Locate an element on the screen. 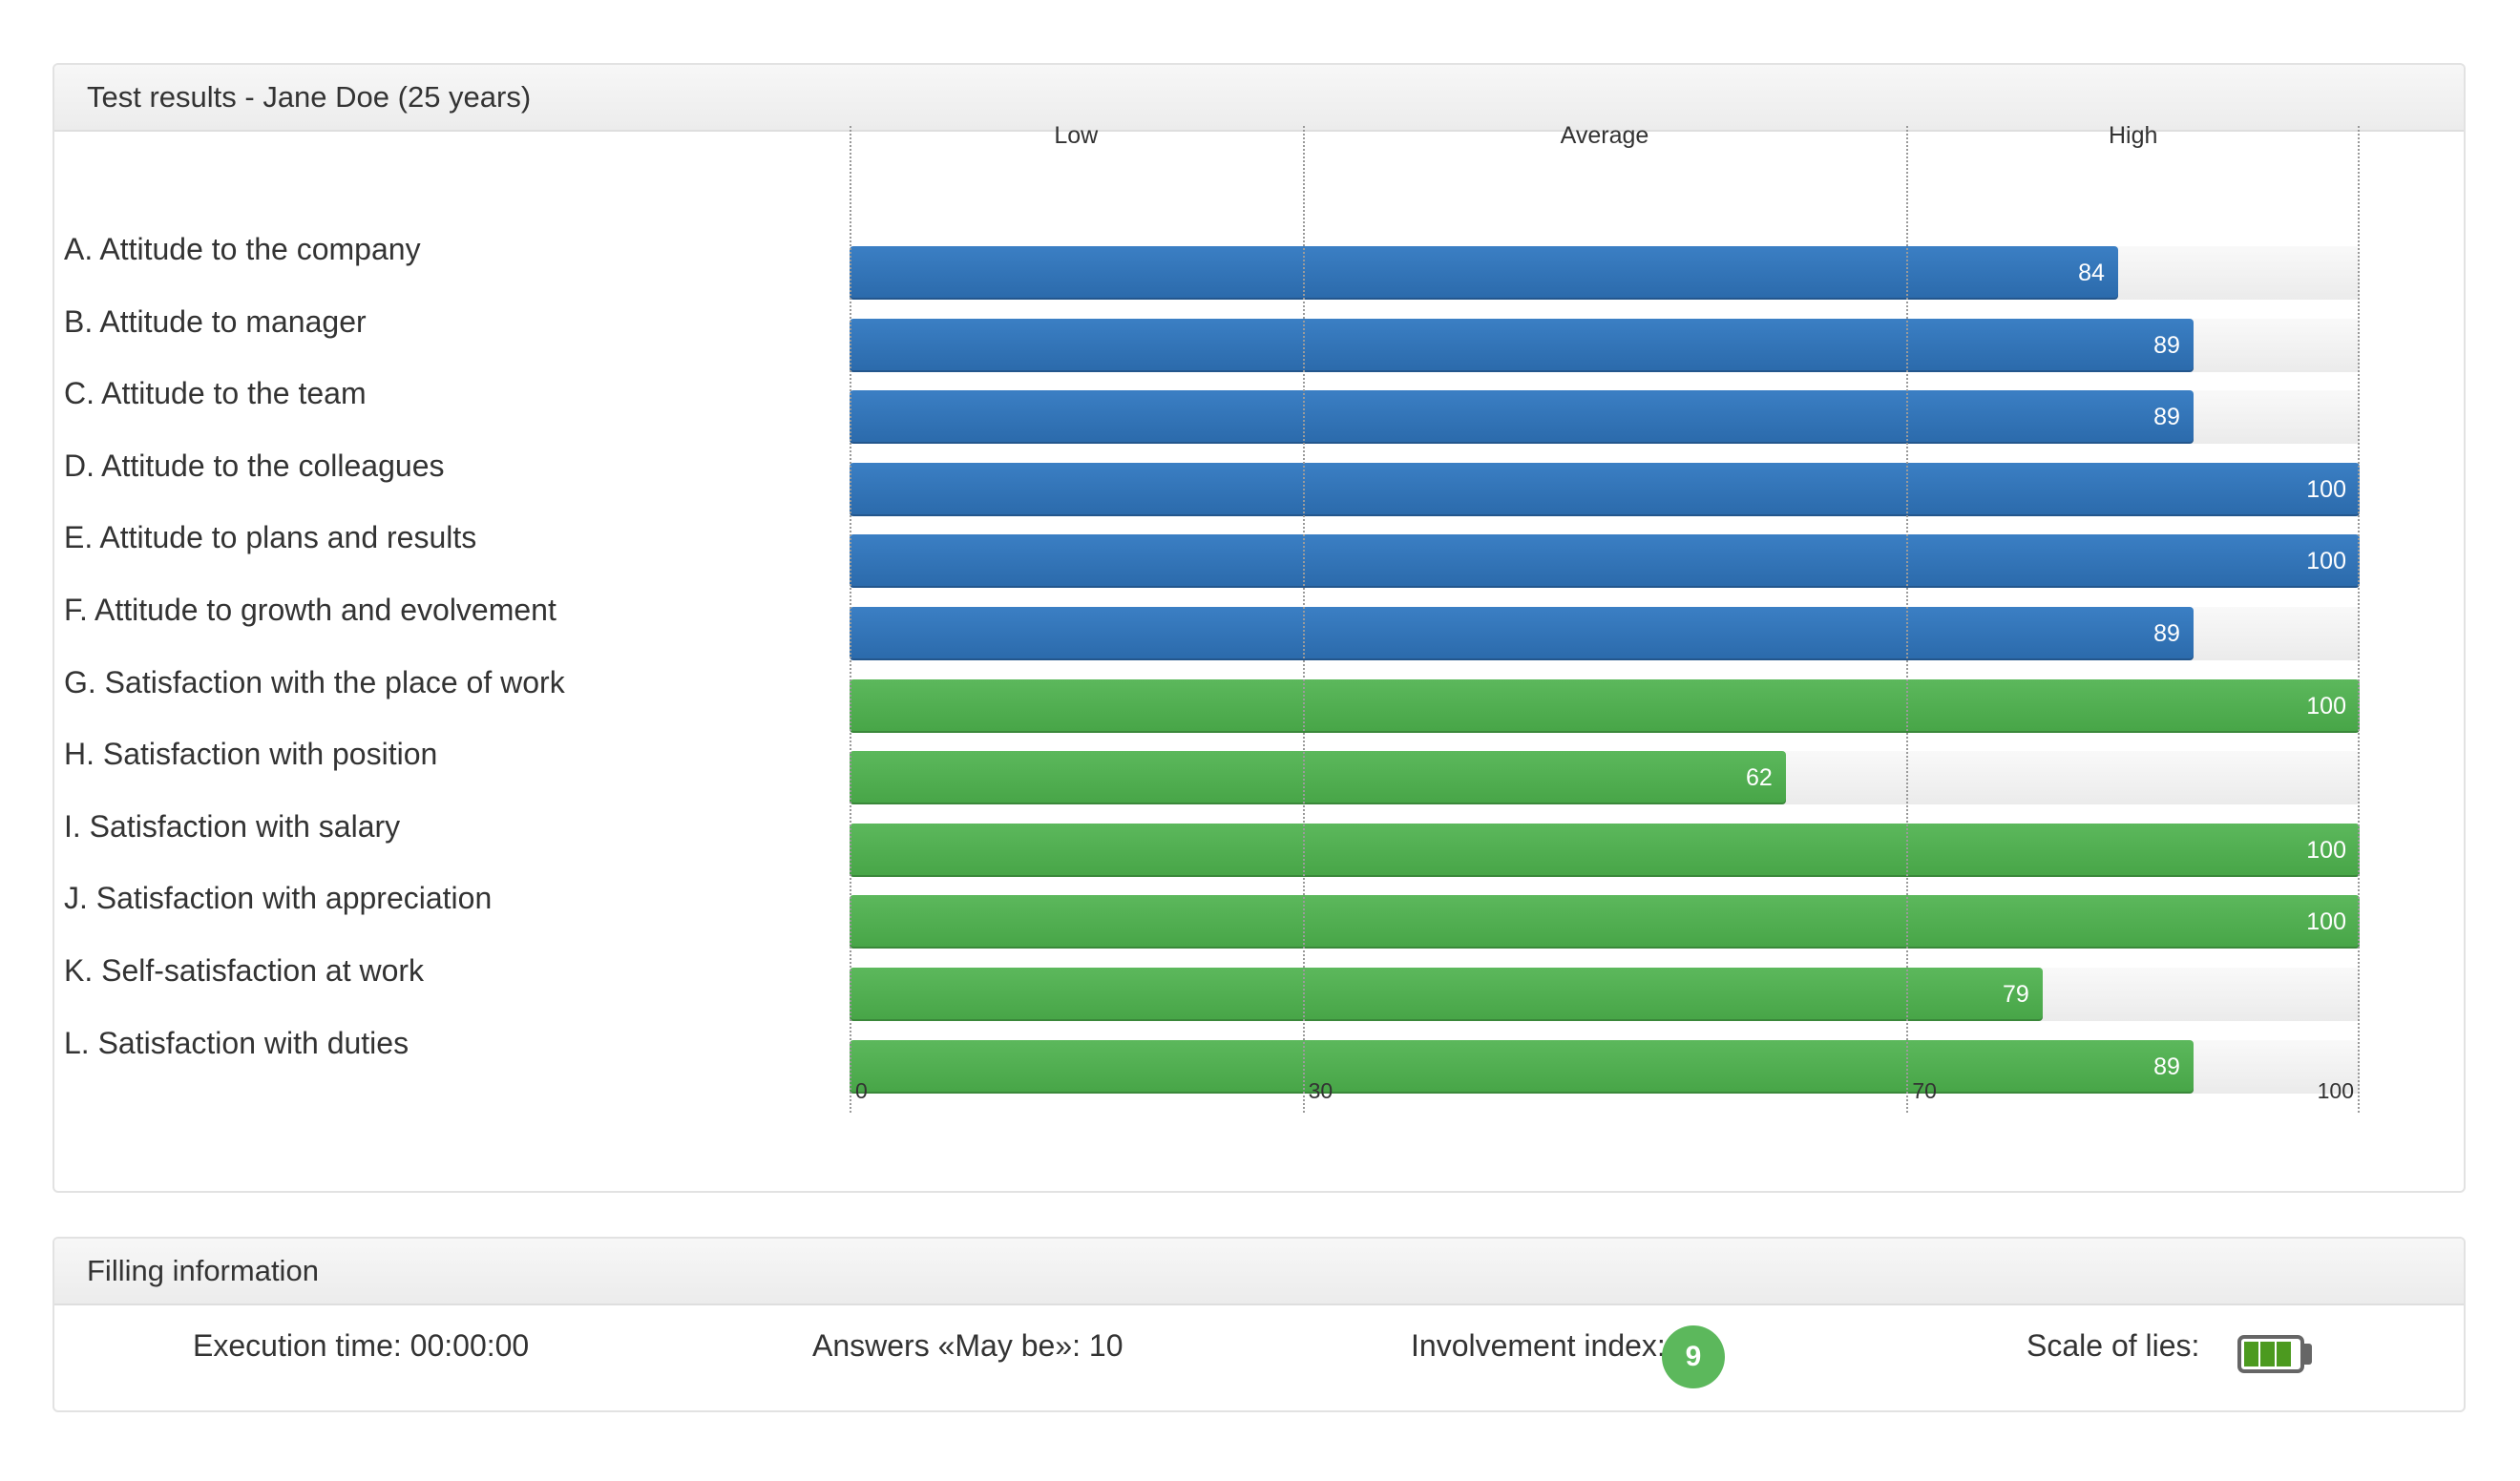  involvement-index-label: Involvement index: is located at coordinates (1539, 1346).